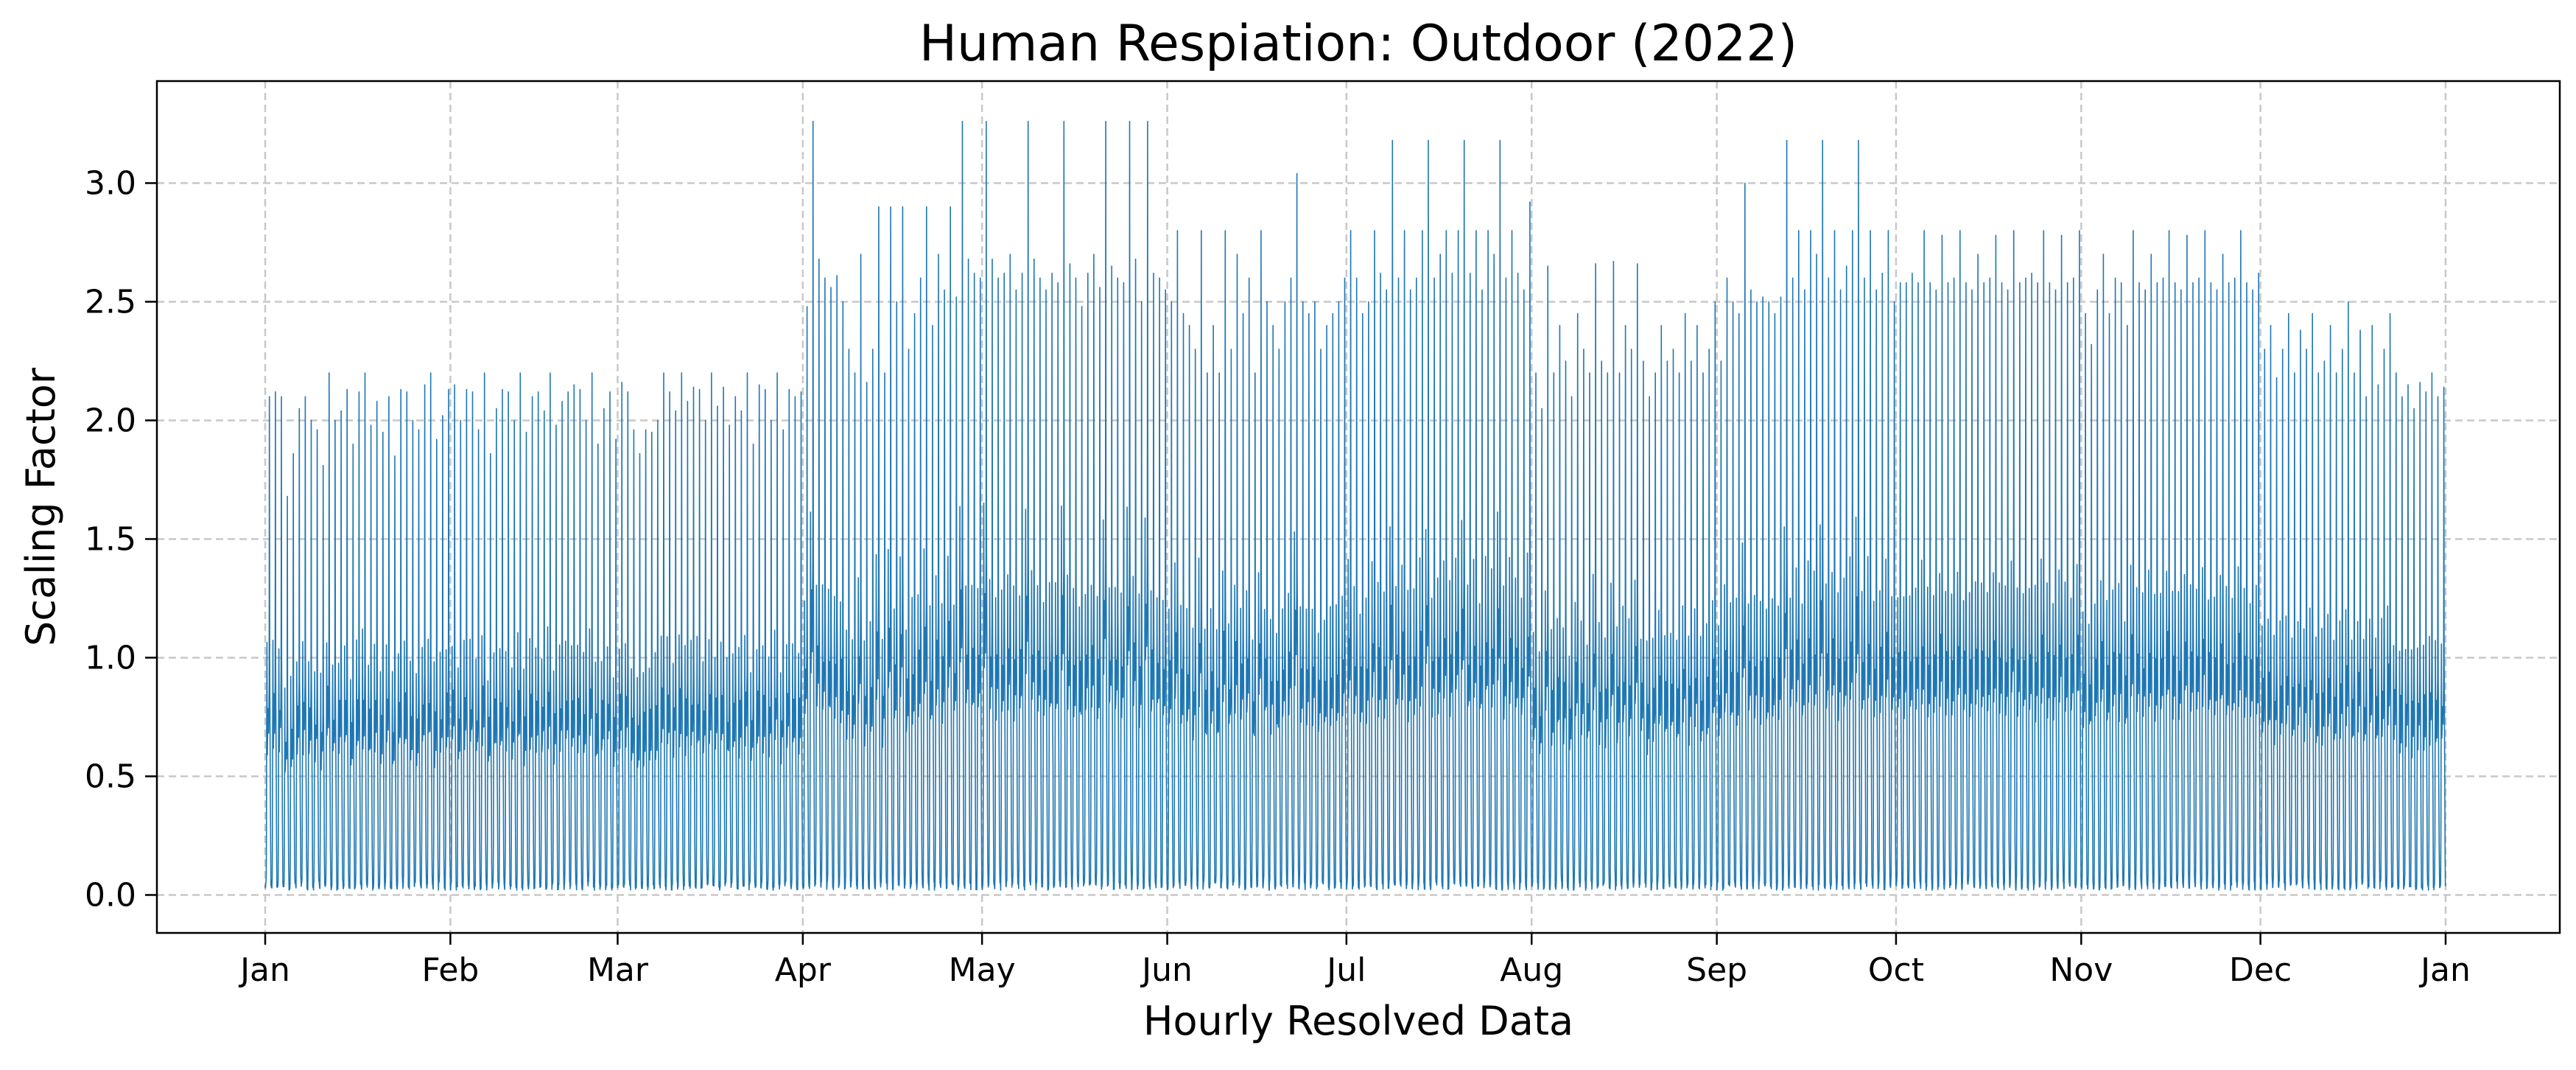  What do you see at coordinates (1358, 1021) in the screenshot?
I see `x-axis-label: Hourly Resolved Data` at bounding box center [1358, 1021].